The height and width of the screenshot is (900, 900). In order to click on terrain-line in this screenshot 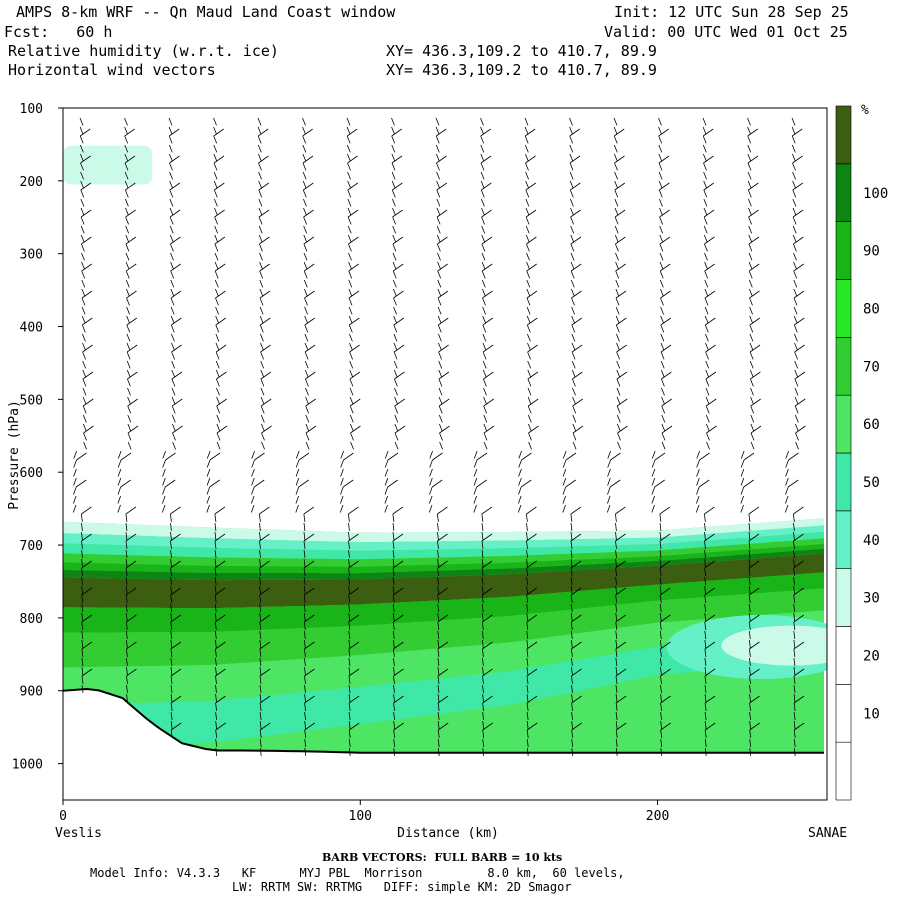, I will do `click(443, 720)`.